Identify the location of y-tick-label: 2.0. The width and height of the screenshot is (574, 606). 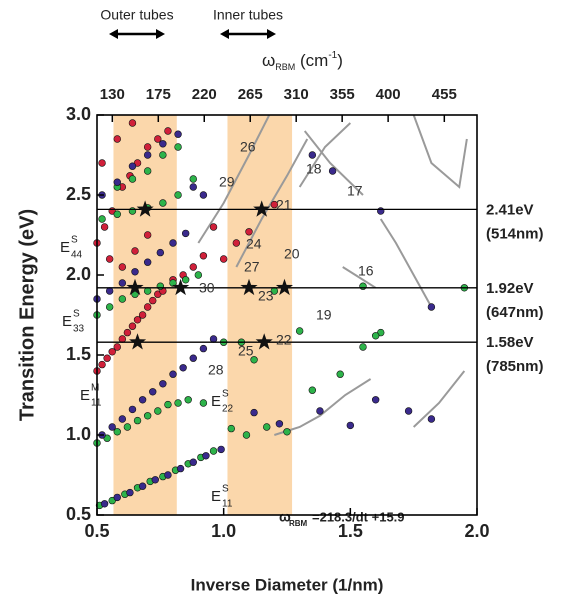
(78, 274).